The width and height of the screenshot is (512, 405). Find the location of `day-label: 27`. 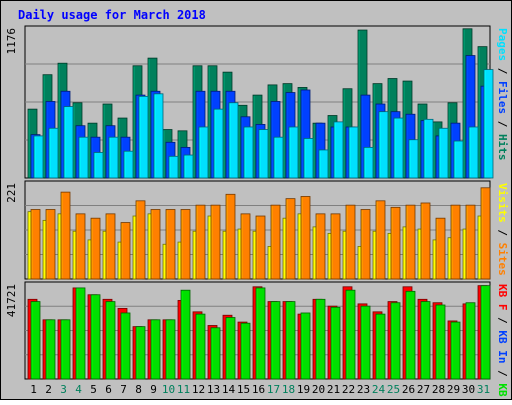

day-label: 27 is located at coordinates (423, 389).